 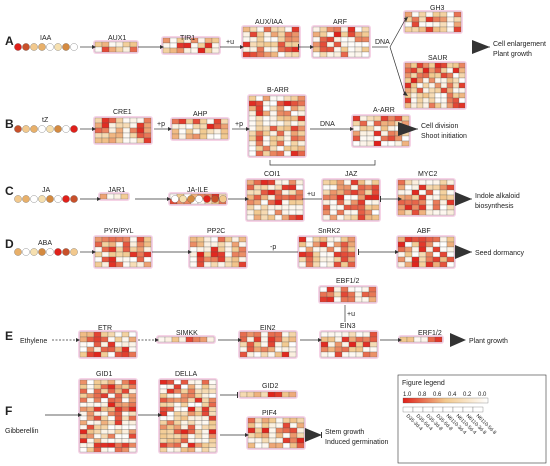 What do you see at coordinates (512, 54) in the screenshot?
I see `outcome-a-line2: Plant growth` at bounding box center [512, 54].